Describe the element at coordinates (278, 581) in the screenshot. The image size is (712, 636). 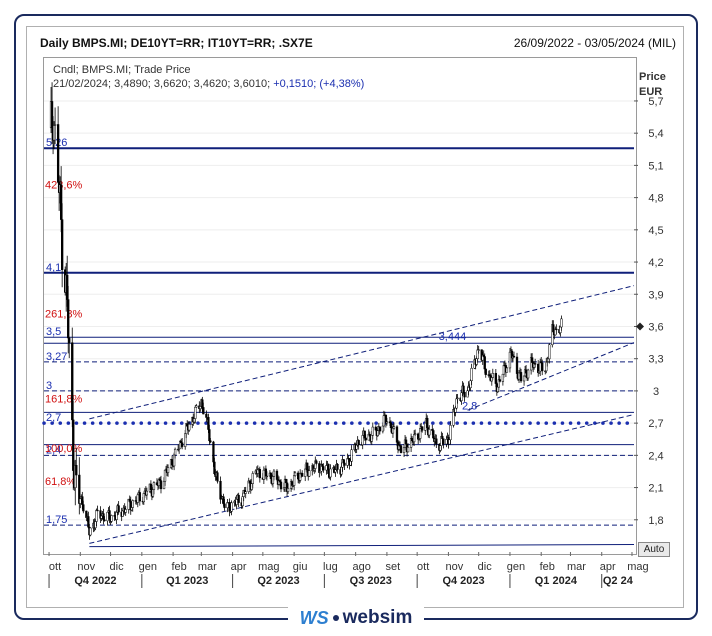
I see `x-quarter-label: Q2 2023` at that location.